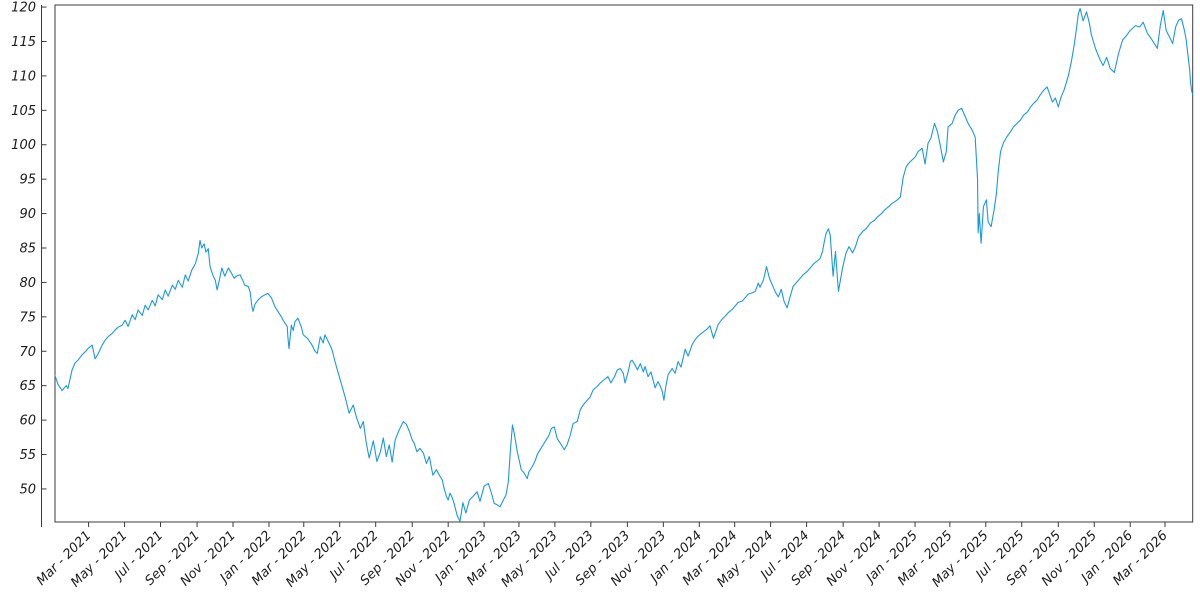  What do you see at coordinates (27, 352) in the screenshot?
I see `y-tick-label: 70` at bounding box center [27, 352].